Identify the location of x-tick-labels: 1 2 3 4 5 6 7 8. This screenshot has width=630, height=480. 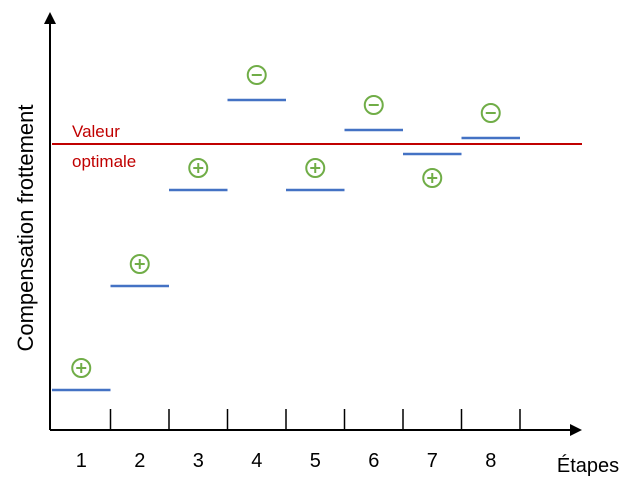
(286, 461).